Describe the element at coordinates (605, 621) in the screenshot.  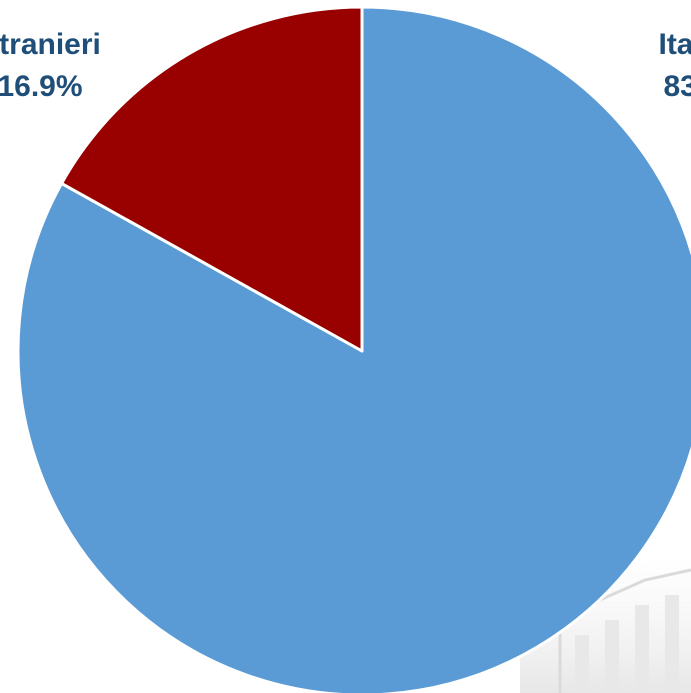
I see `building-watermark` at that location.